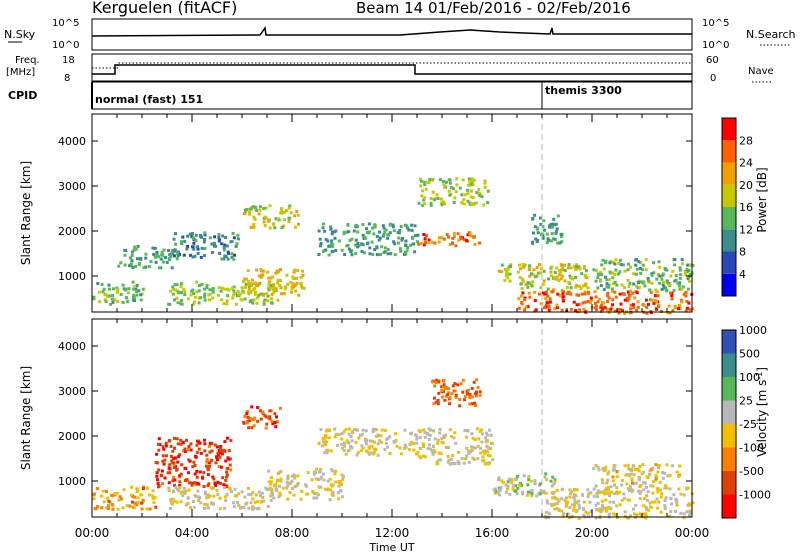 This screenshot has width=800, height=554. What do you see at coordinates (592, 533) in the screenshot?
I see `time-tick-label: 20:00` at bounding box center [592, 533].